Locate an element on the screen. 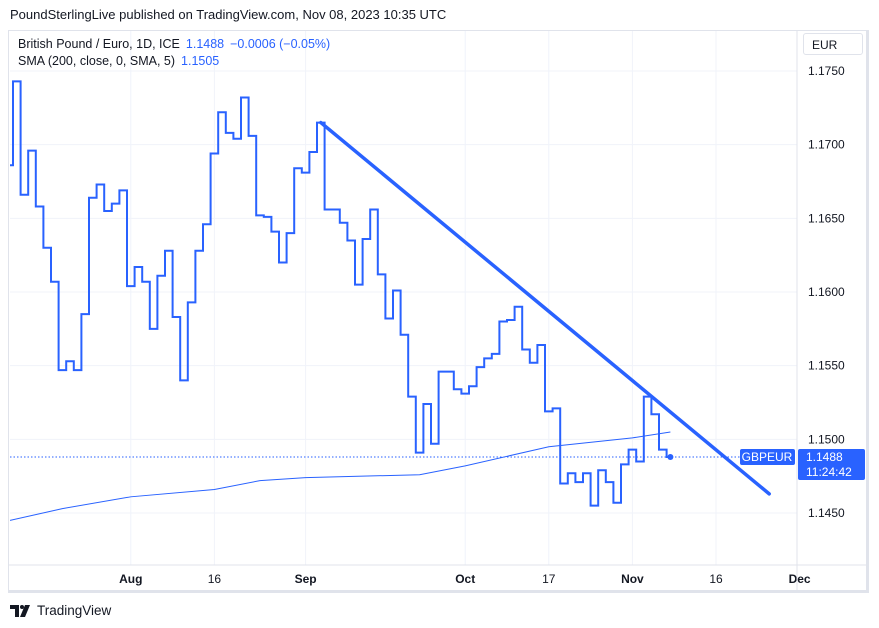 Image resolution: width=879 pixels, height=628 pixels. brand-name: TradingView is located at coordinates (74, 610).